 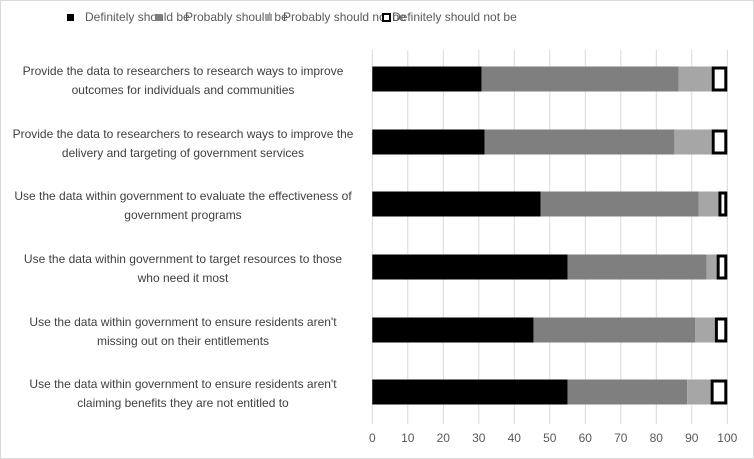 I want to click on legend-item-definitely-should-be: Definitely should be, so click(x=128, y=17).